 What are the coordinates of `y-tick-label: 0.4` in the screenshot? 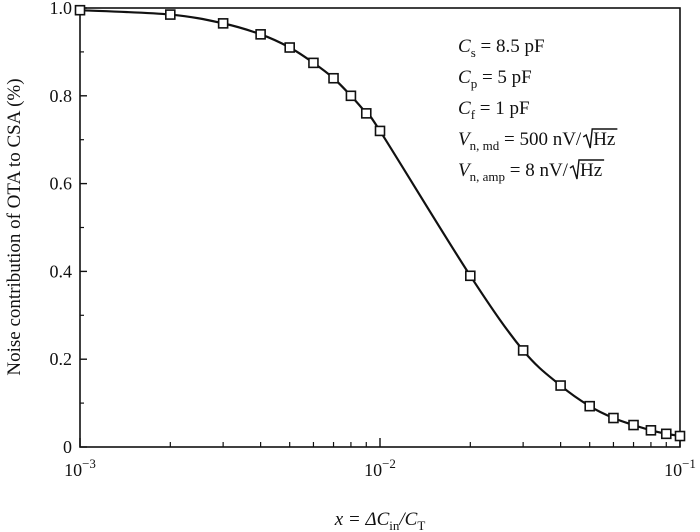 It's located at (61, 271).